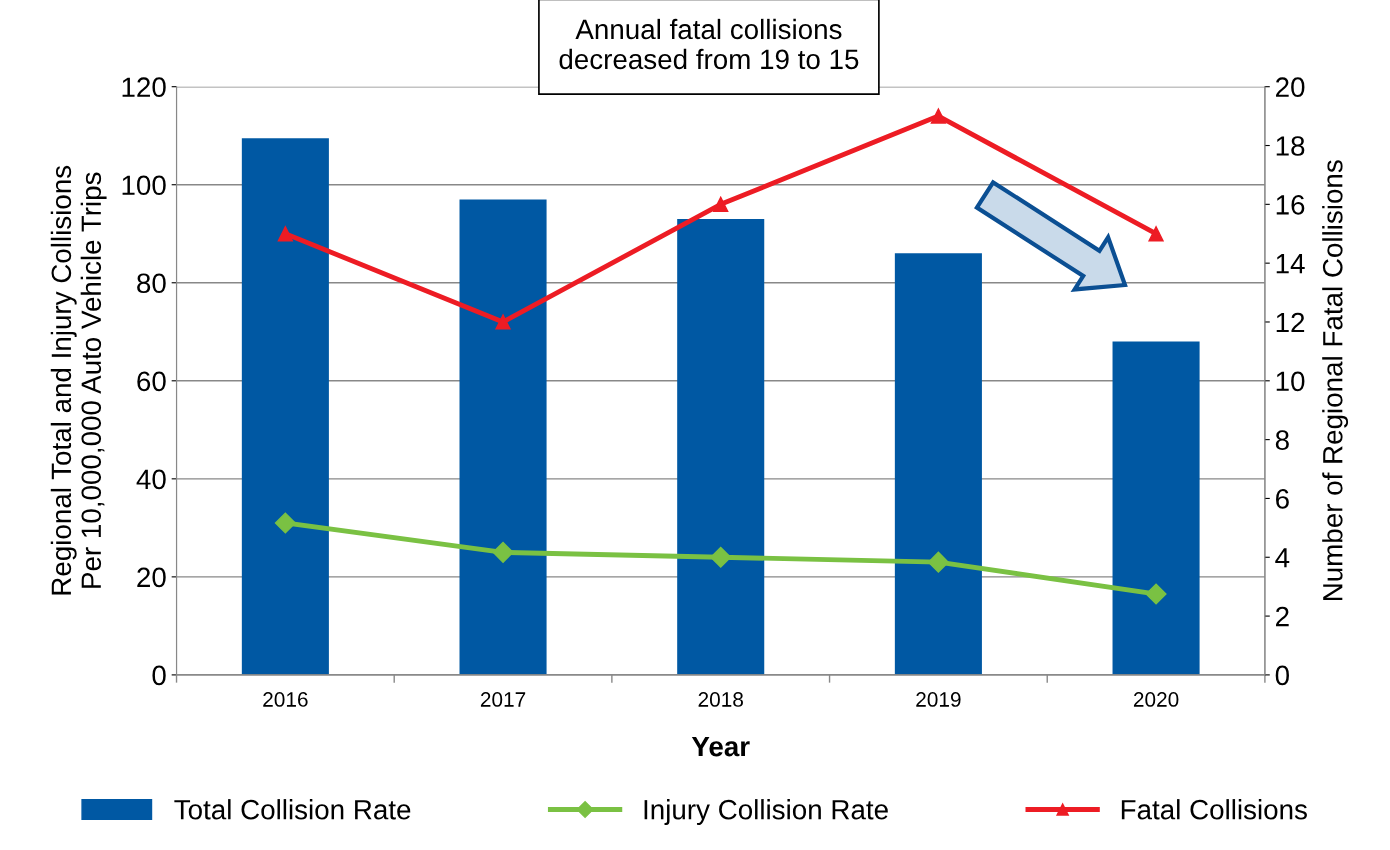 Image resolution: width=1390 pixels, height=850 pixels. What do you see at coordinates (1290, 264) in the screenshot?
I see `y2-tick-label: 14` at bounding box center [1290, 264].